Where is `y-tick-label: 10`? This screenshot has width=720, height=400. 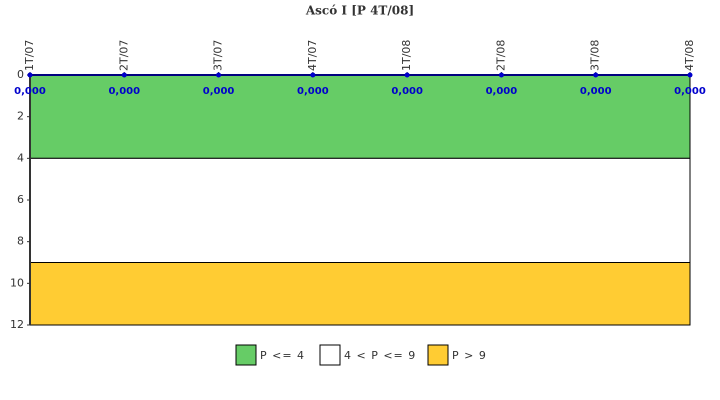 y-tick-label: 10 is located at coordinates (17, 282).